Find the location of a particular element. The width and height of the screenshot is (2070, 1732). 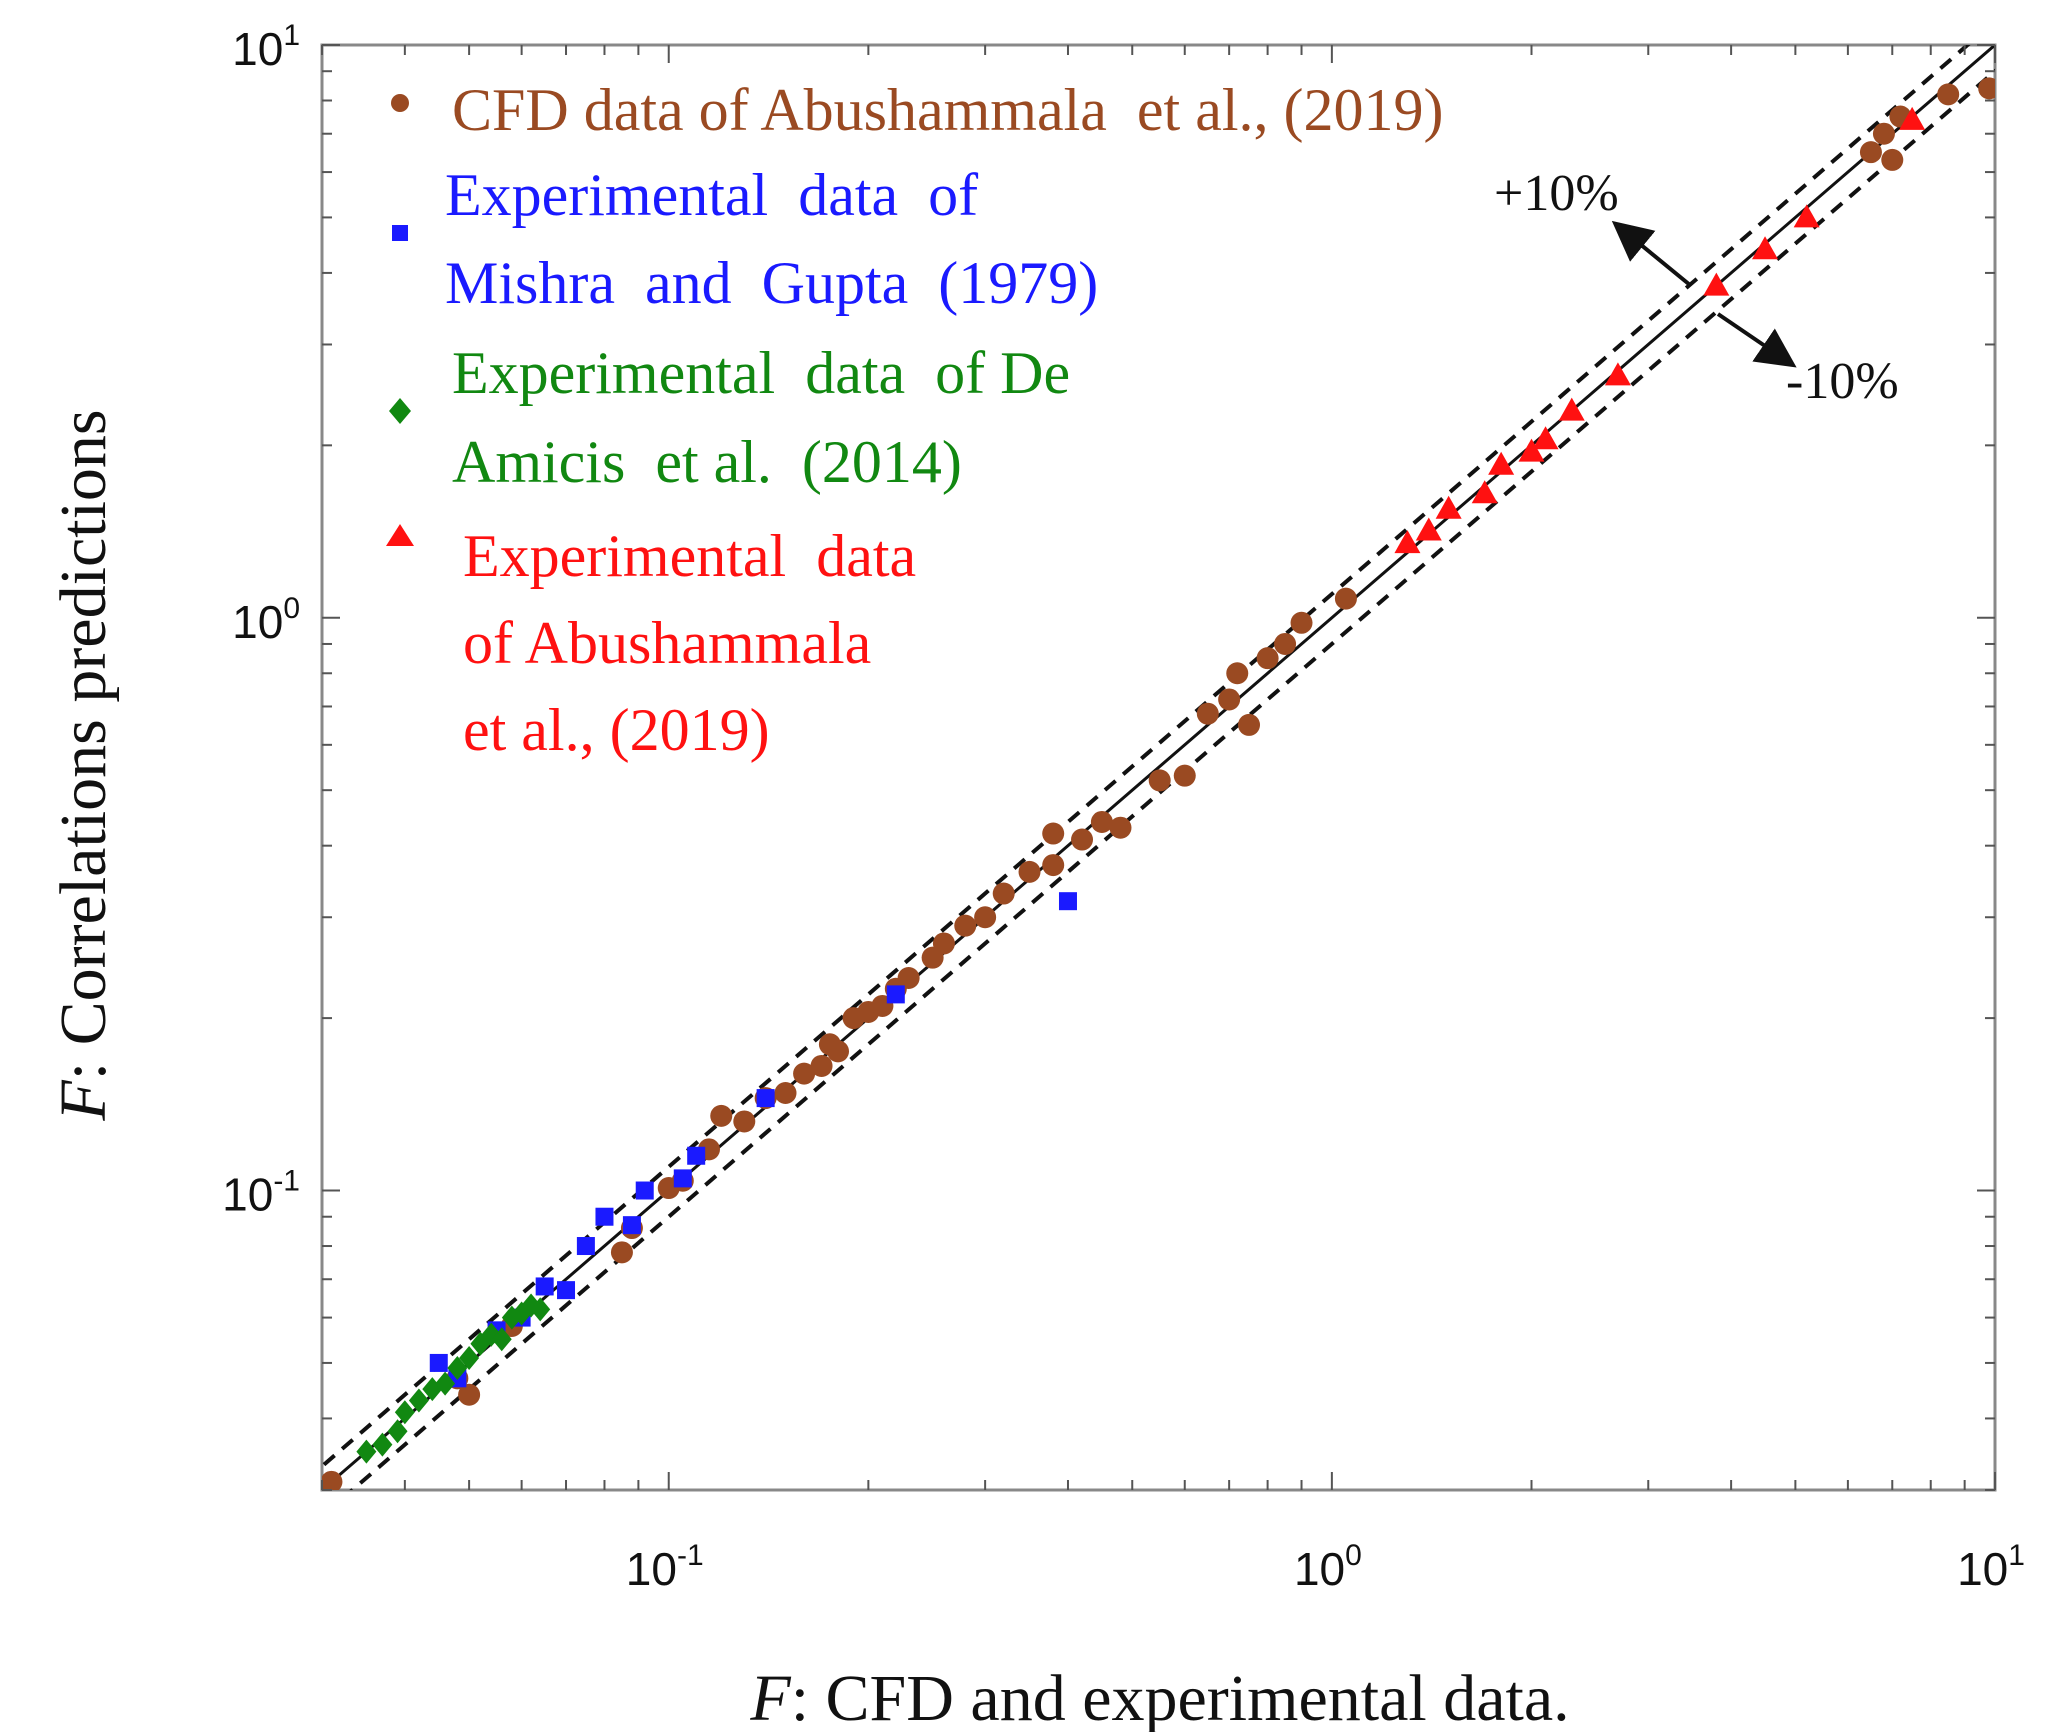

series-2-diamond is located at coordinates (453, 1378).